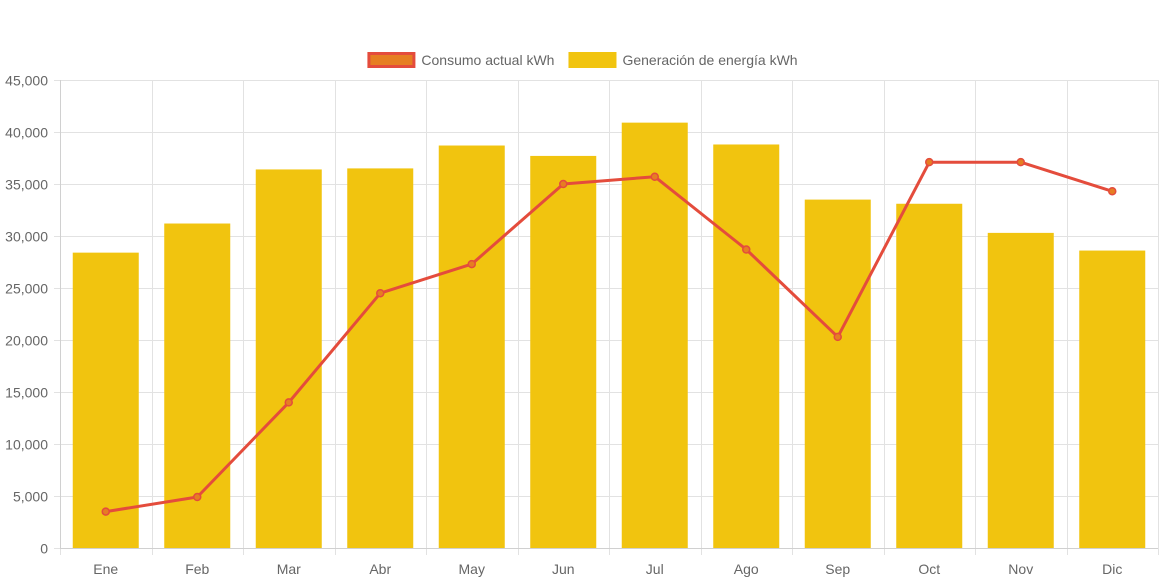 Image resolution: width=1165 pixels, height=582 pixels. I want to click on y-tick-label: 20,000, so click(26, 341).